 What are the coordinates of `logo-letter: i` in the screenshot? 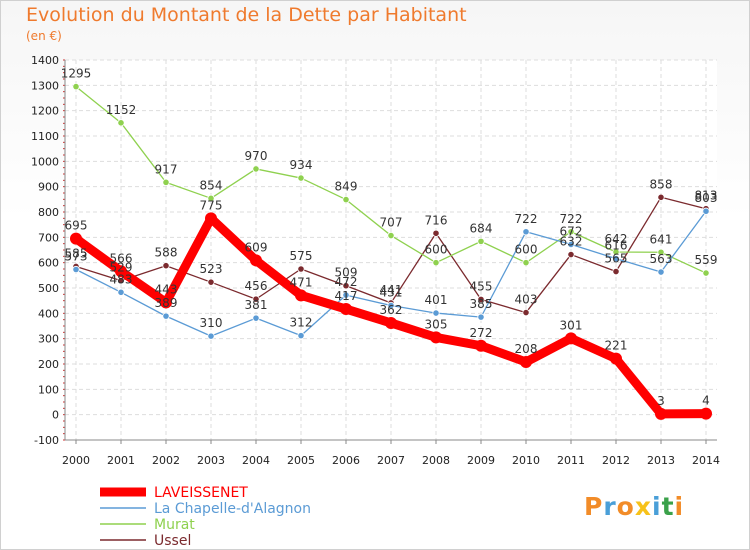 It's located at (657, 506).